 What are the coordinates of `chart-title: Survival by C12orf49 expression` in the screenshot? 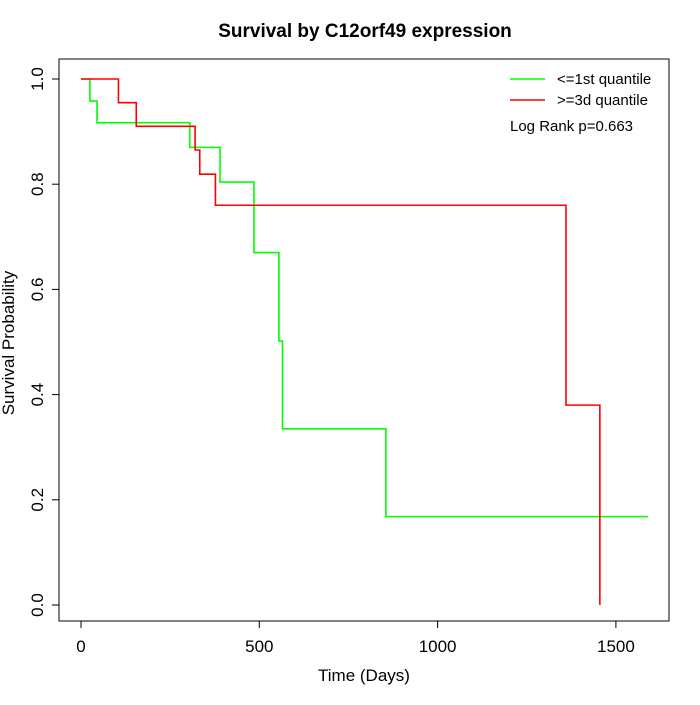 It's located at (365, 31).